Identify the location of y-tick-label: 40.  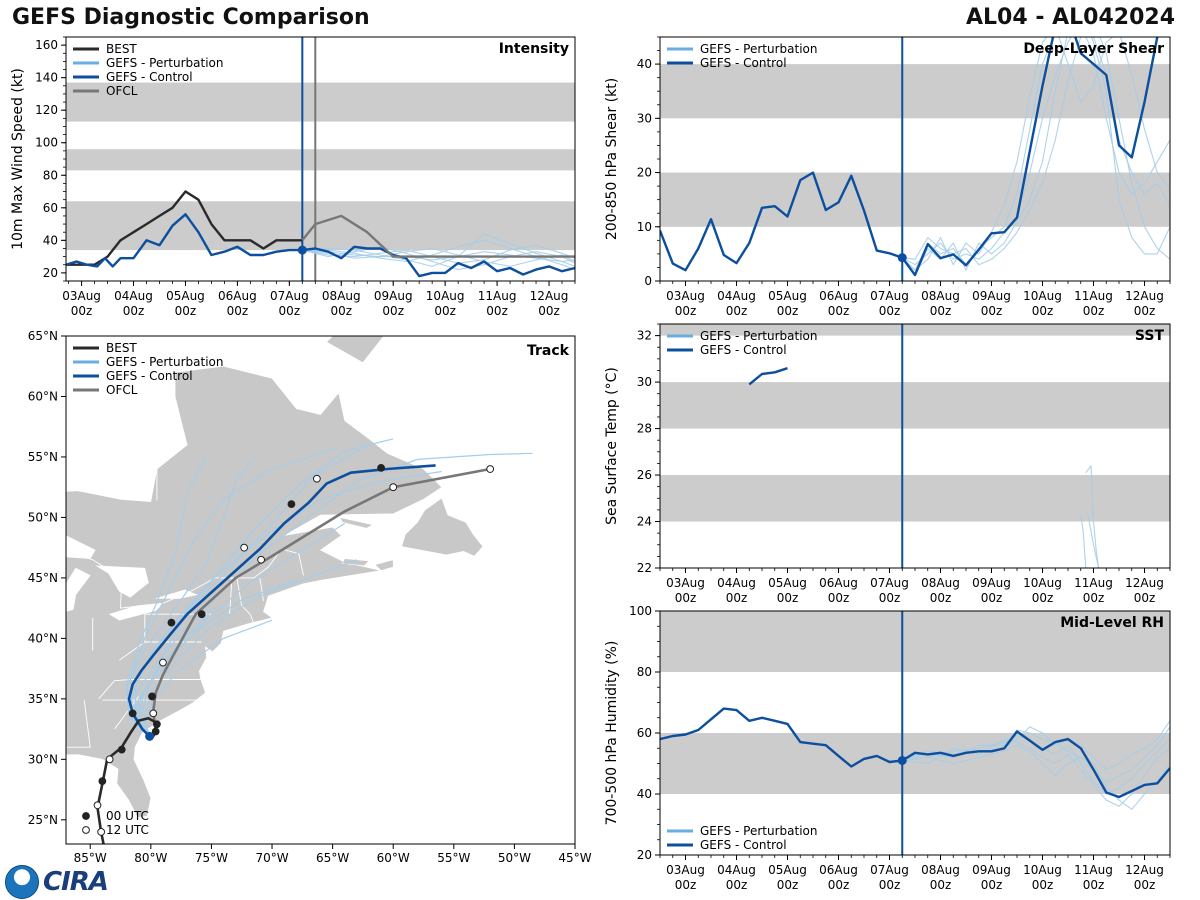
(50, 240).